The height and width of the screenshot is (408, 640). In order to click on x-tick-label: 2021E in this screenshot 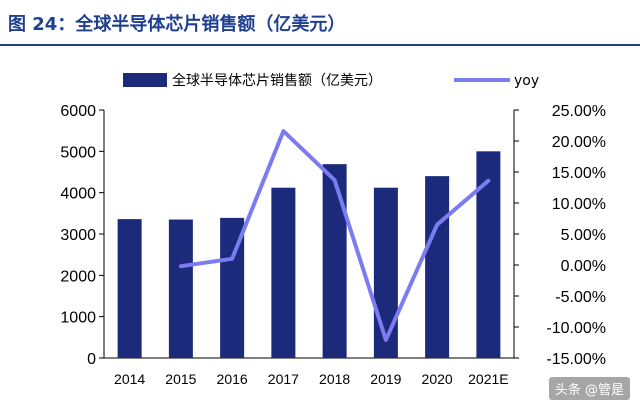, I will do `click(488, 379)`.